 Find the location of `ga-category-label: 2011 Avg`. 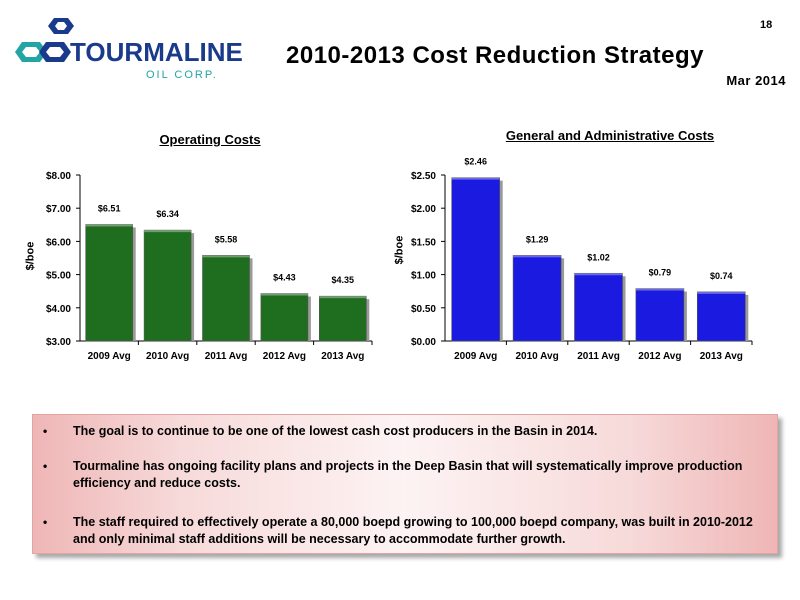

ga-category-label: 2011 Avg is located at coordinates (598, 356).